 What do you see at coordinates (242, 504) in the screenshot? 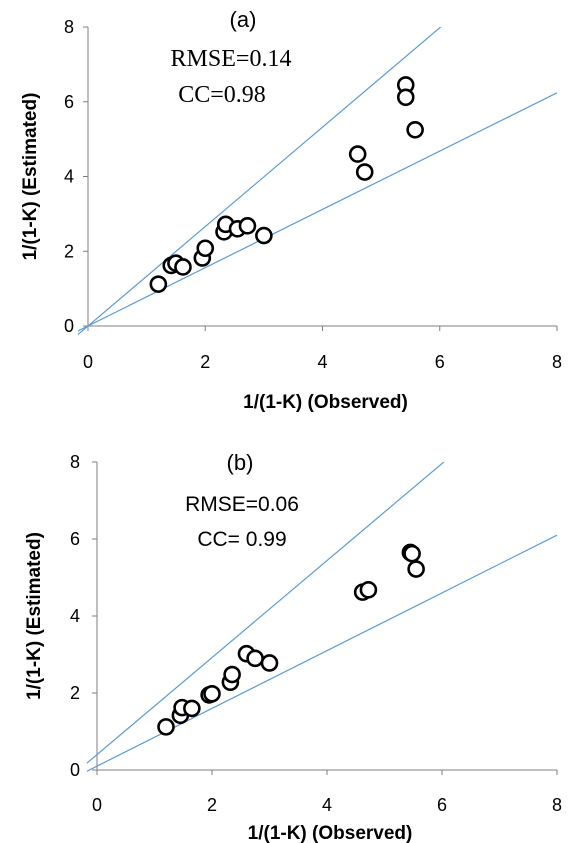
I see `rmse-annotation: RMSE=0.06` at bounding box center [242, 504].